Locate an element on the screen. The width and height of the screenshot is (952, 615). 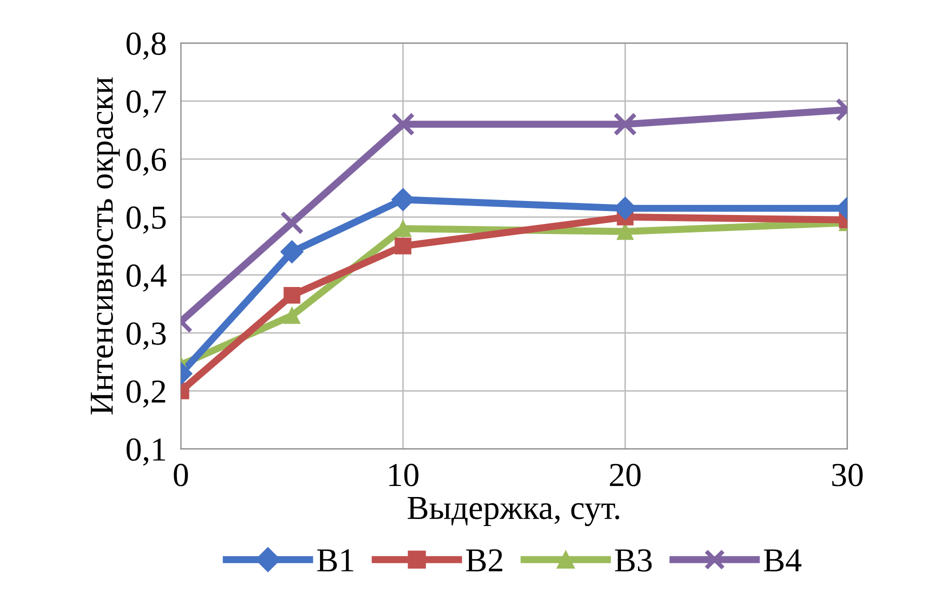
x-tick-label: 20 is located at coordinates (625, 475).